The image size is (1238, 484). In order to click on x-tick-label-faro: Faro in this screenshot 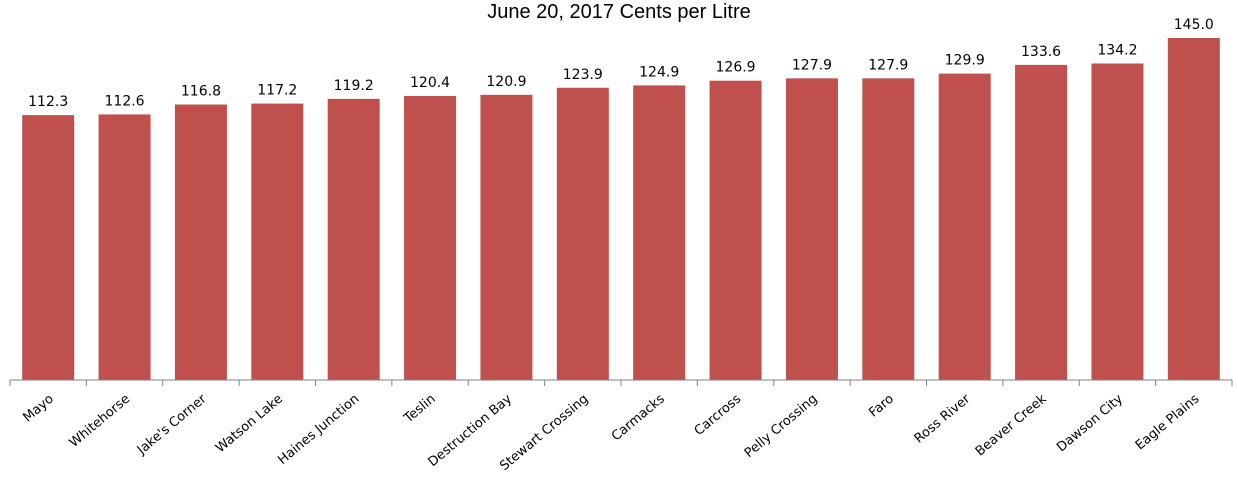, I will do `click(881, 406)`.